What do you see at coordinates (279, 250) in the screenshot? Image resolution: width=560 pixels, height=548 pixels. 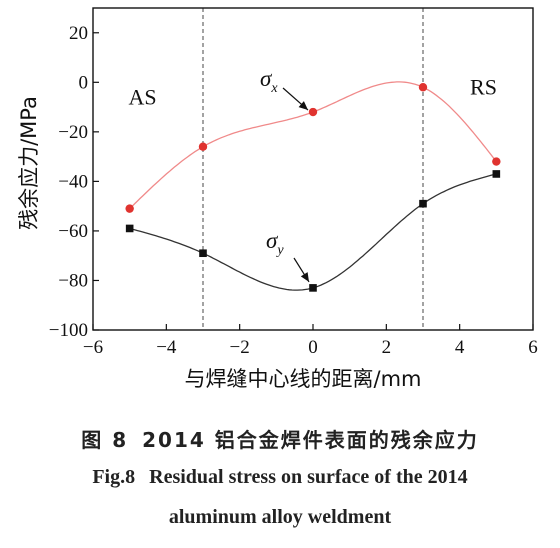 I see `series-label-subscript: y` at bounding box center [279, 250].